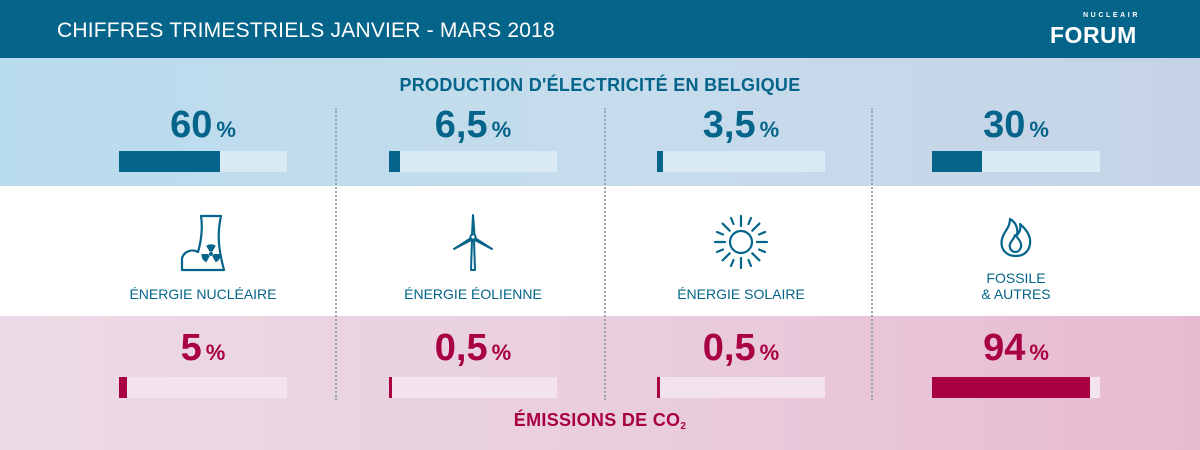  Describe the element at coordinates (1016, 348) in the screenshot. I see `emissions-value: 94%` at that location.